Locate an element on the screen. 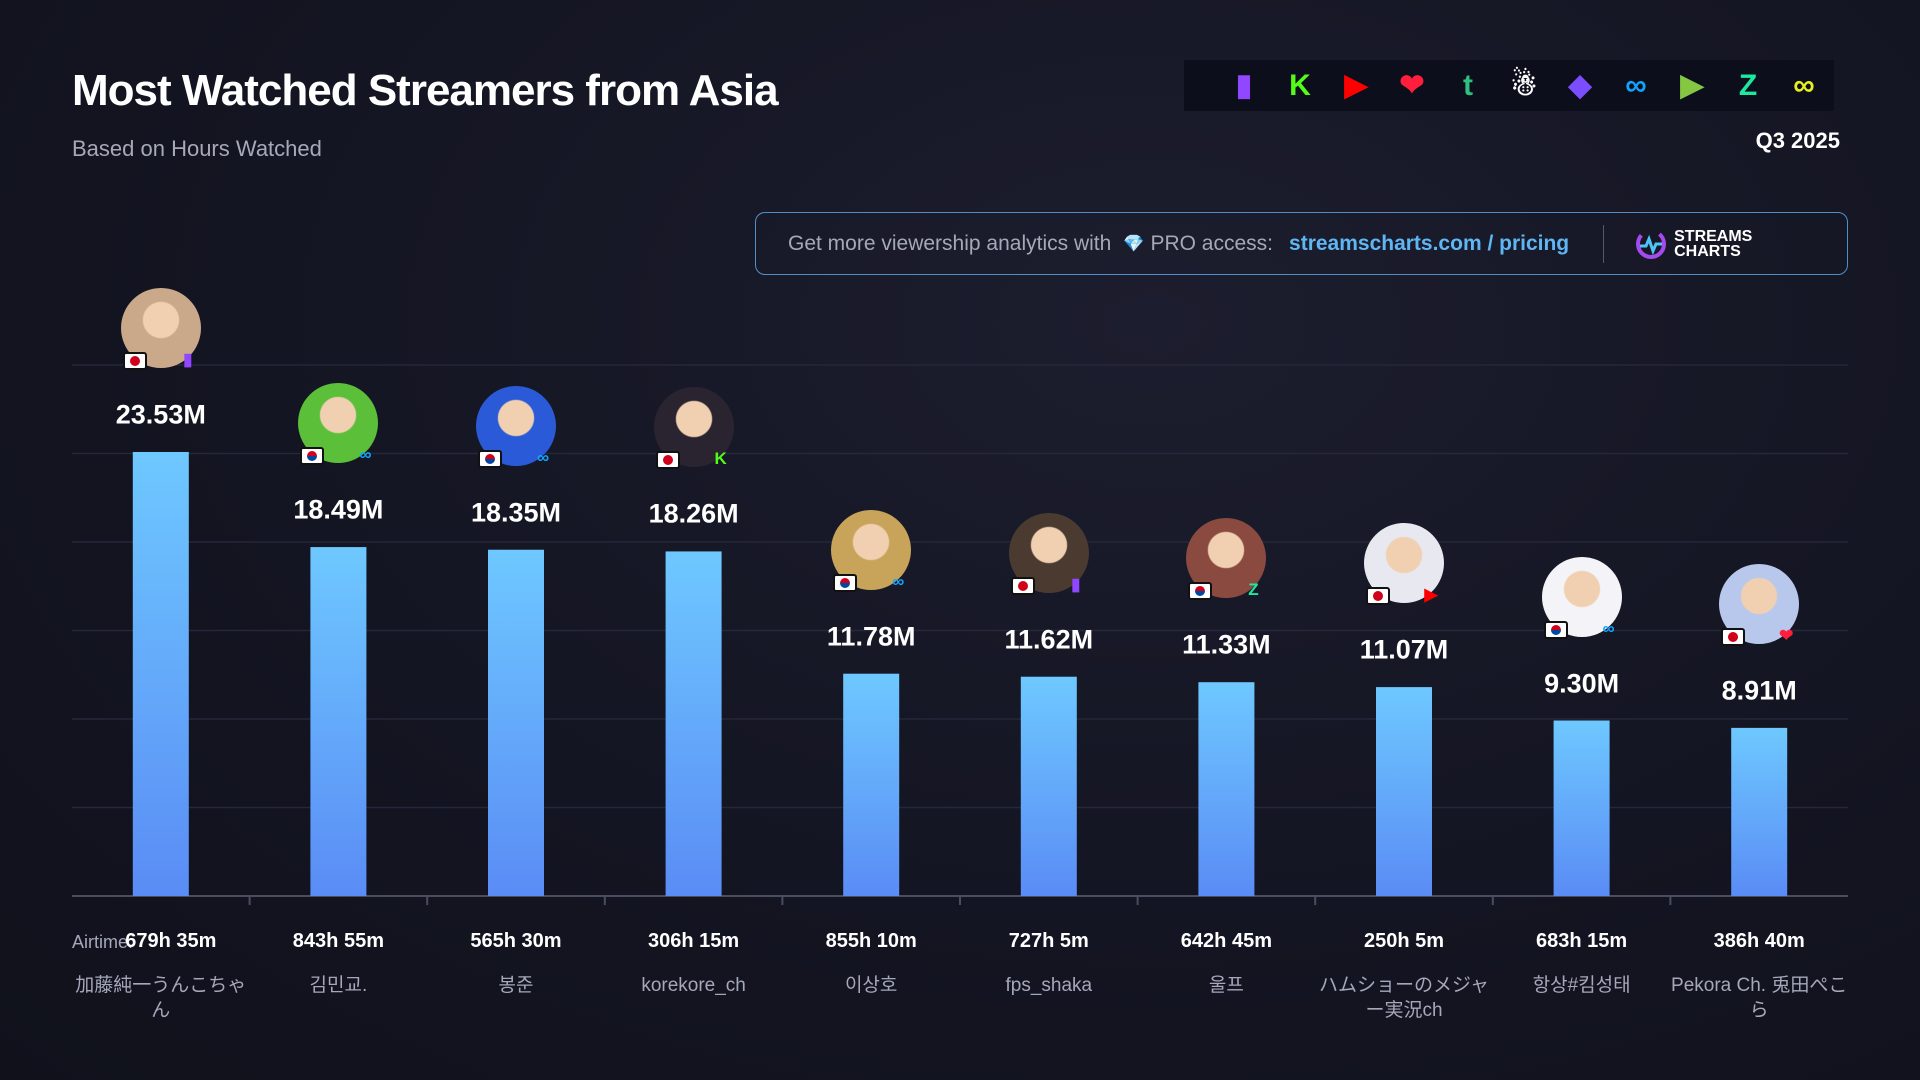  streamscharts-logo-icon is located at coordinates (1651, 243).